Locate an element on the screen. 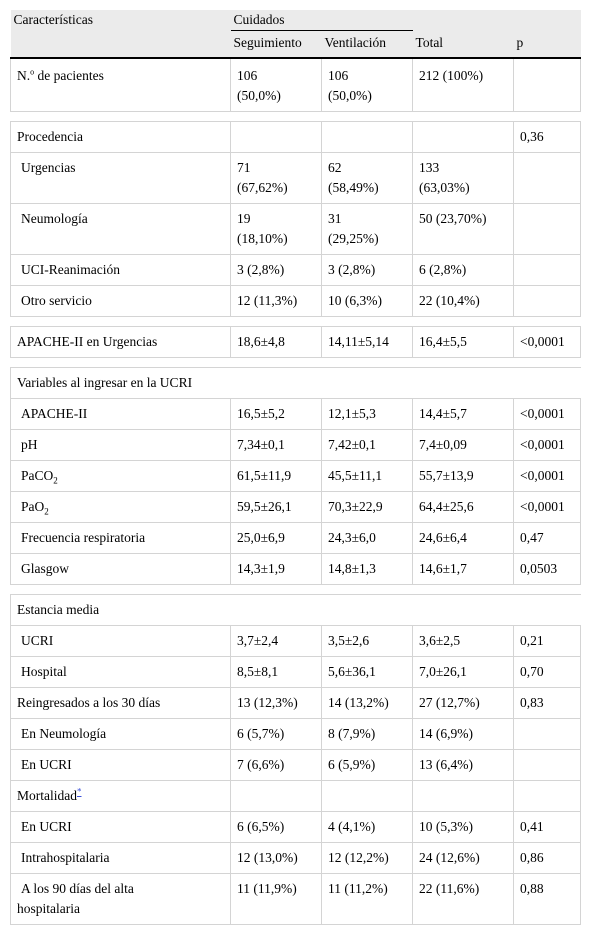 The width and height of the screenshot is (590, 928). row-label: Procedencia is located at coordinates (120, 137).